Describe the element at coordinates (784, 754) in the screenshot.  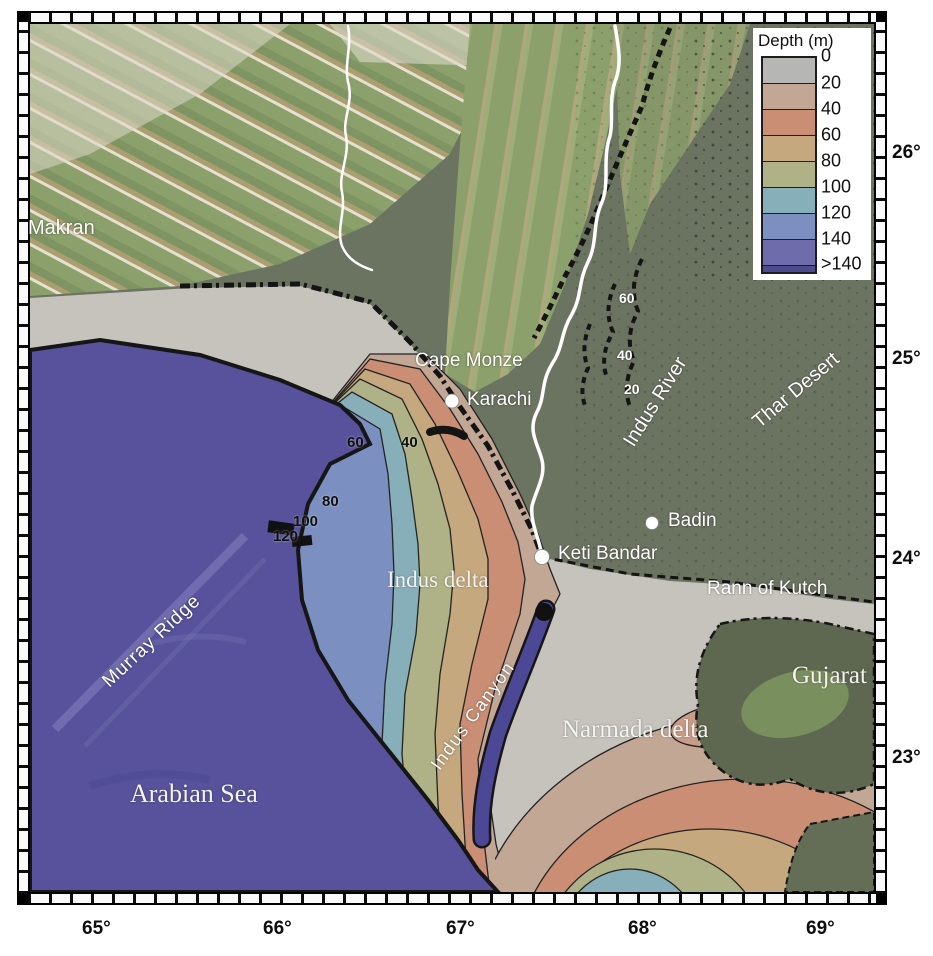
I see `gujarat-land` at that location.